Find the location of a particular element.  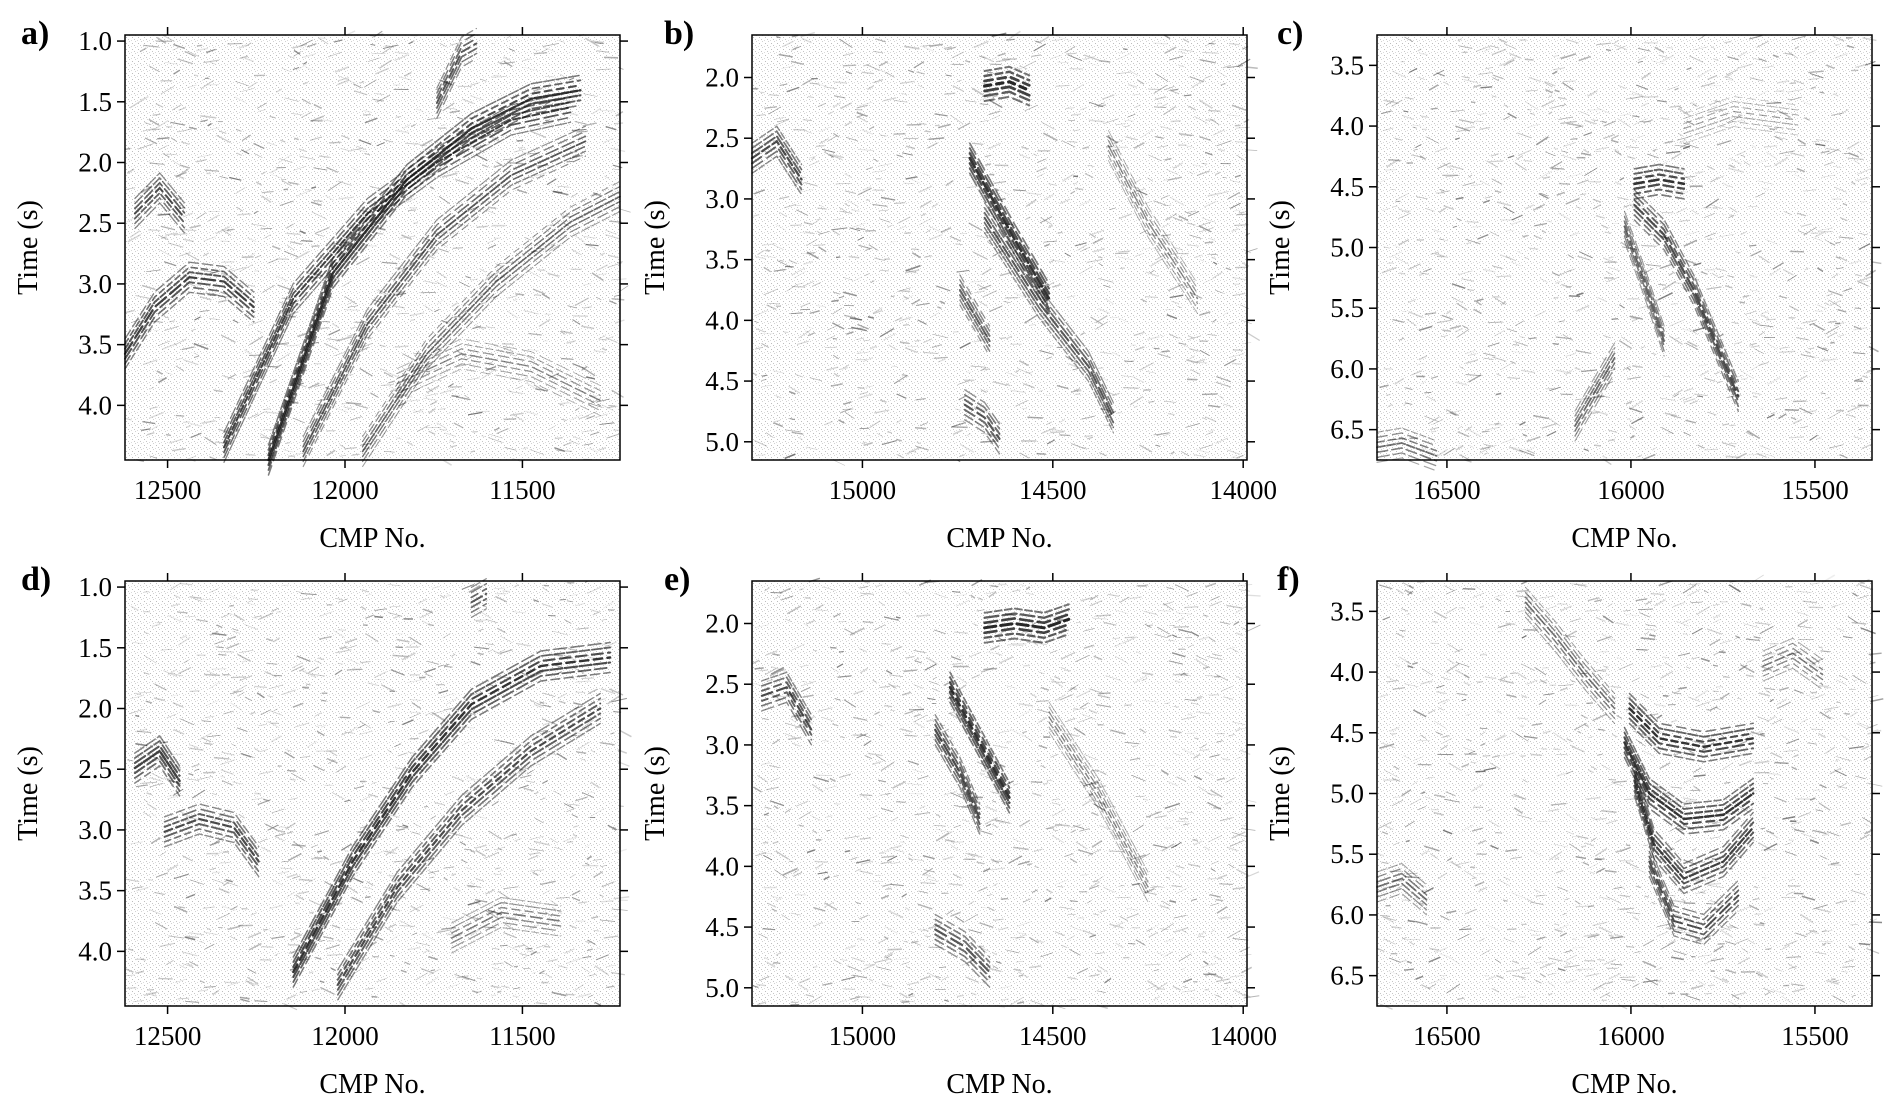

y-axis-ticks: 2.02.53.03.54.04.55.0 is located at coordinates (980, 260).